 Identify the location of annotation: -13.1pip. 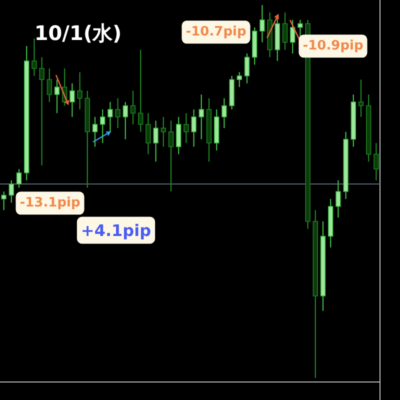
(50, 203).